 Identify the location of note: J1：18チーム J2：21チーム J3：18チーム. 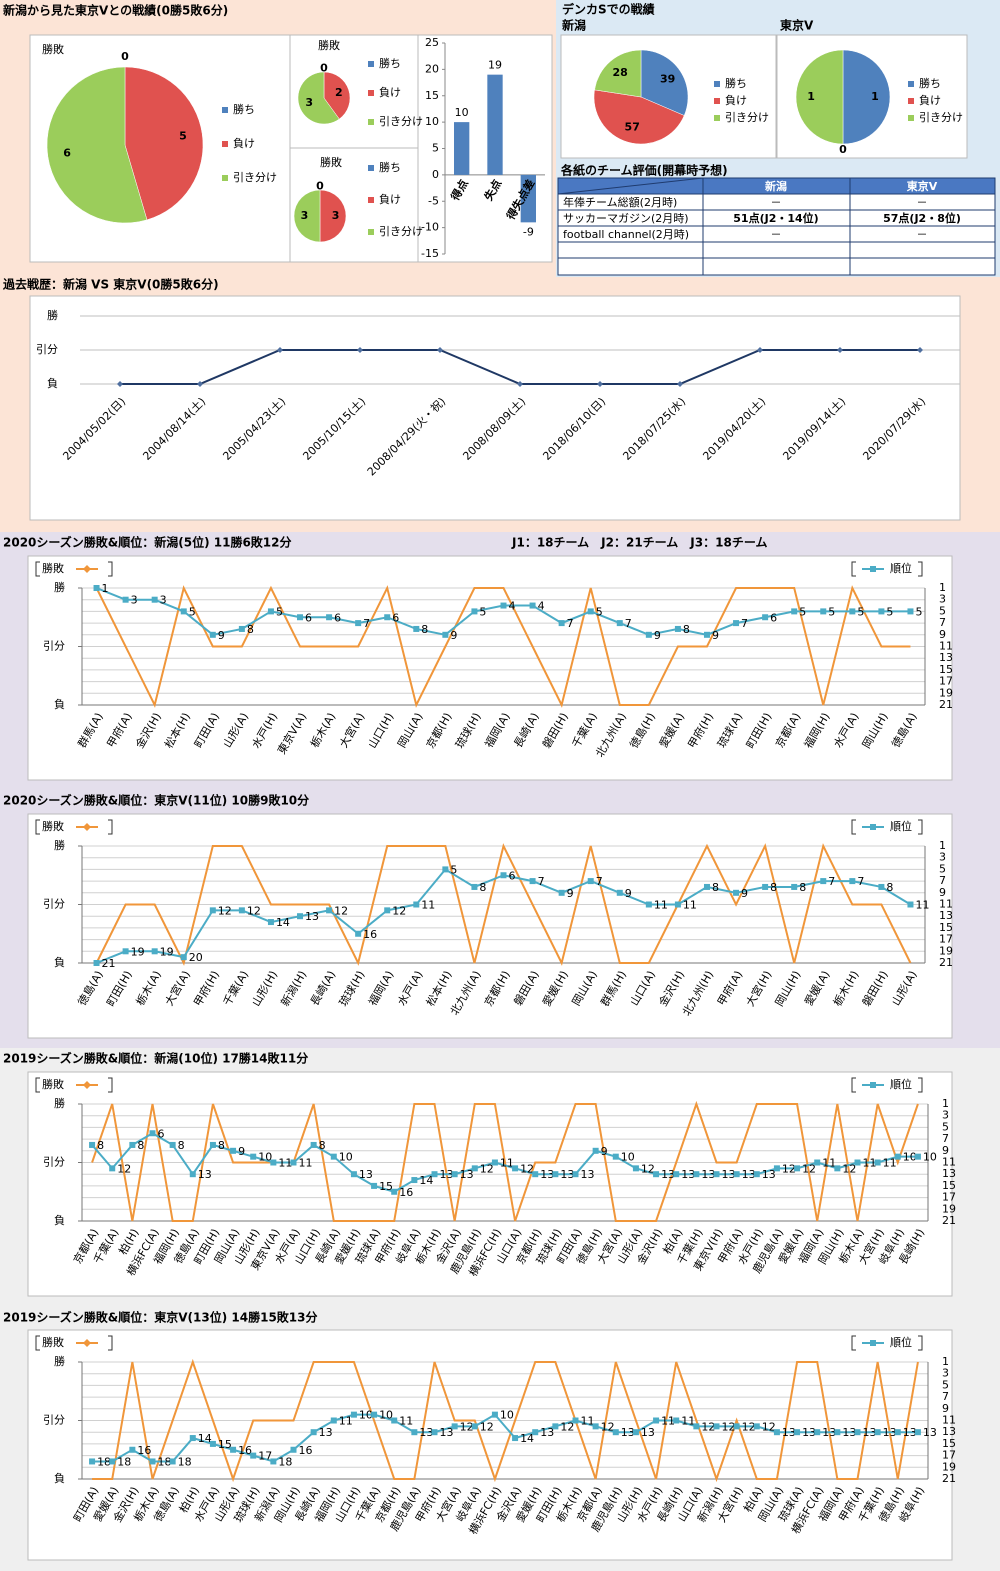
(639, 543).